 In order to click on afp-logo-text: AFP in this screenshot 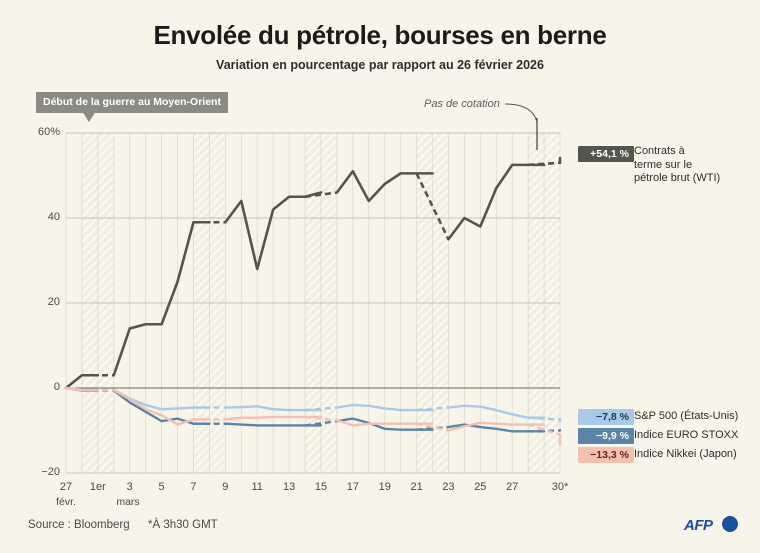, I will do `click(698, 525)`.